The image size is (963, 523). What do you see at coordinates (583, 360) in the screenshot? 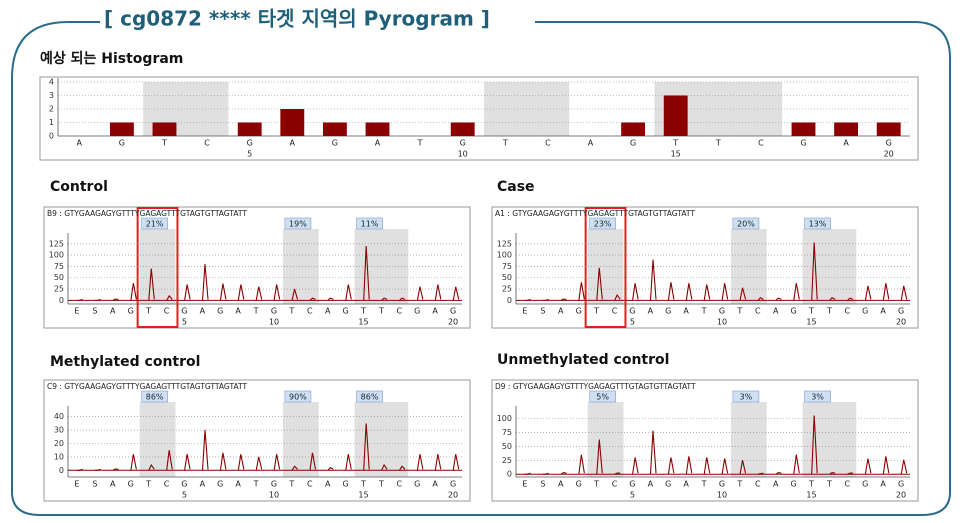
I see `chart-title: Unmethylated control` at bounding box center [583, 360].